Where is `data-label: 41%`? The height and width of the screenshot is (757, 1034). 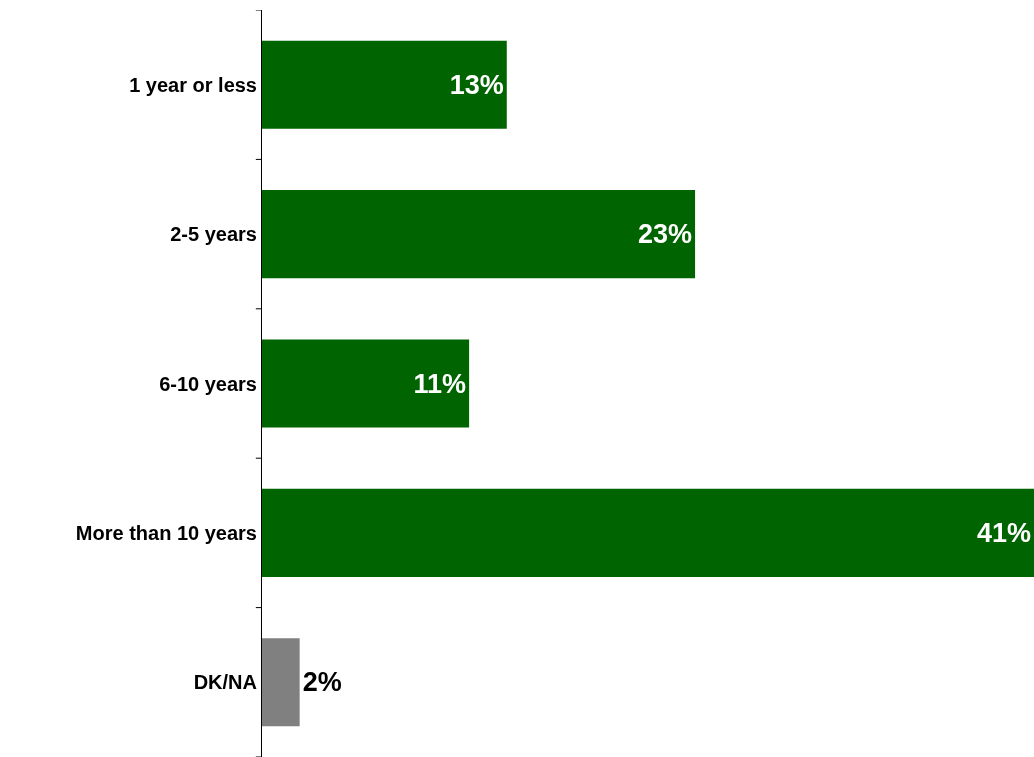 data-label: 41% is located at coordinates (1003, 532).